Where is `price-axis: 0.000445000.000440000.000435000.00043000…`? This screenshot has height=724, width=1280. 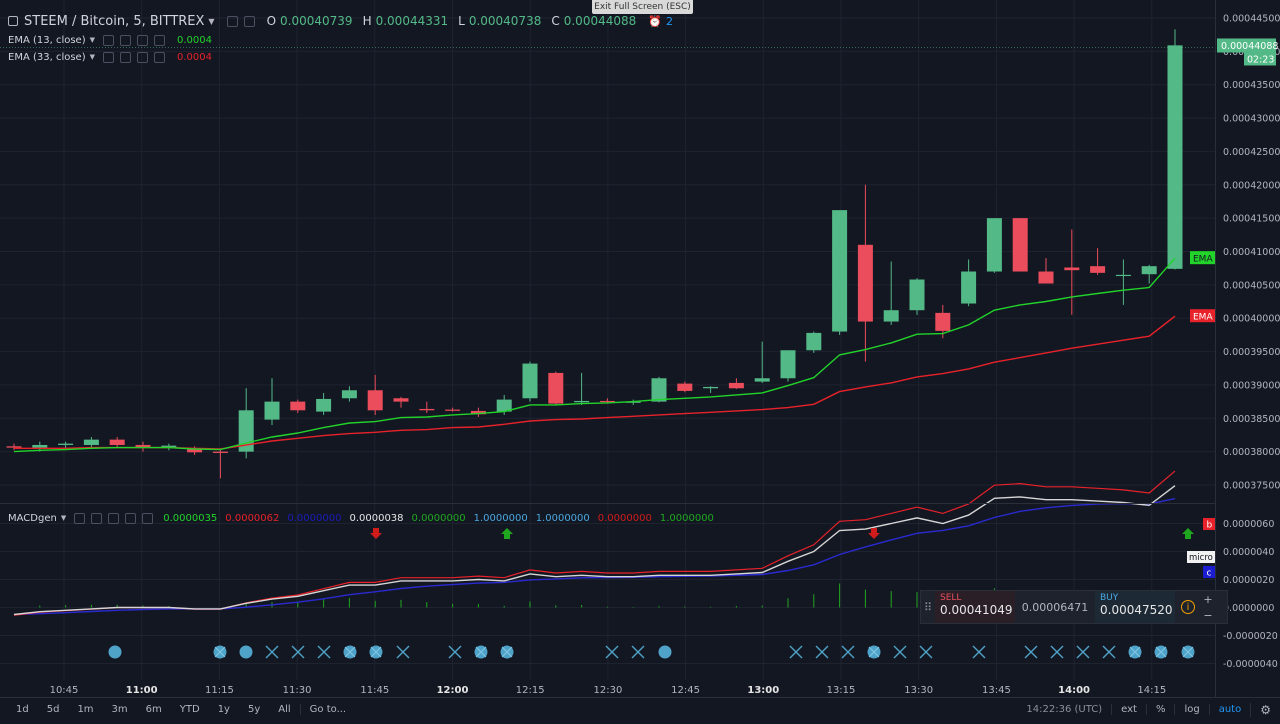 price-axis: 0.000445000.000440000.000435000.00043000… is located at coordinates (1235, 342).